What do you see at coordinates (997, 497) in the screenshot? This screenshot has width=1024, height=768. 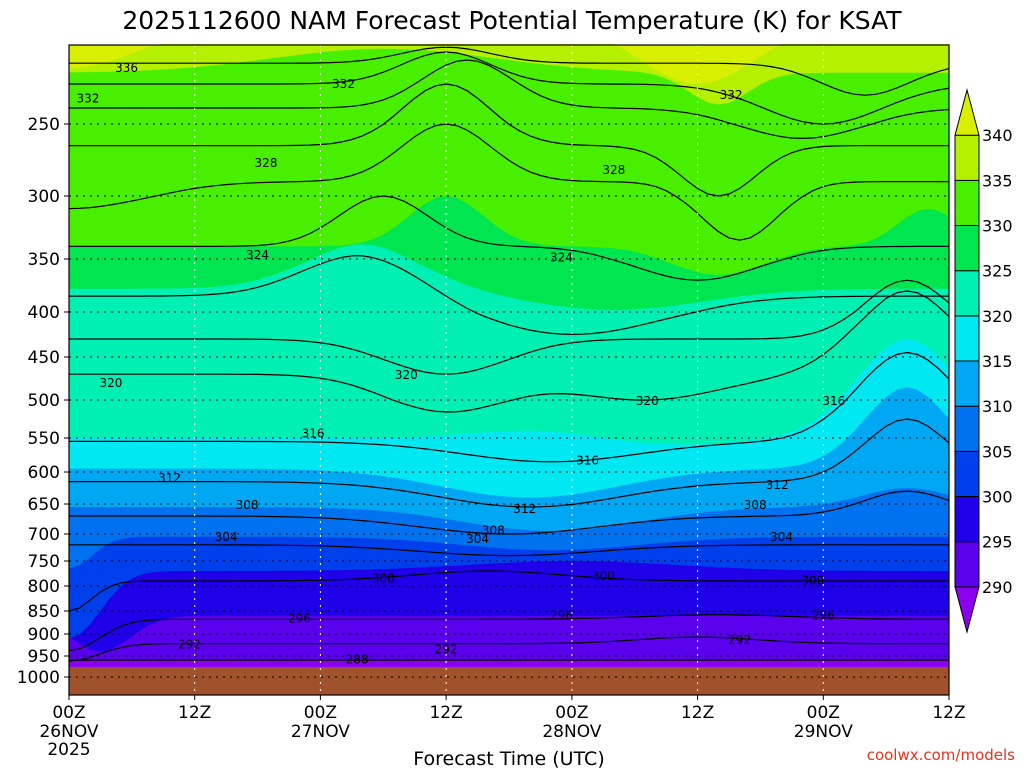 I see `colorbar-label: 300` at bounding box center [997, 497].